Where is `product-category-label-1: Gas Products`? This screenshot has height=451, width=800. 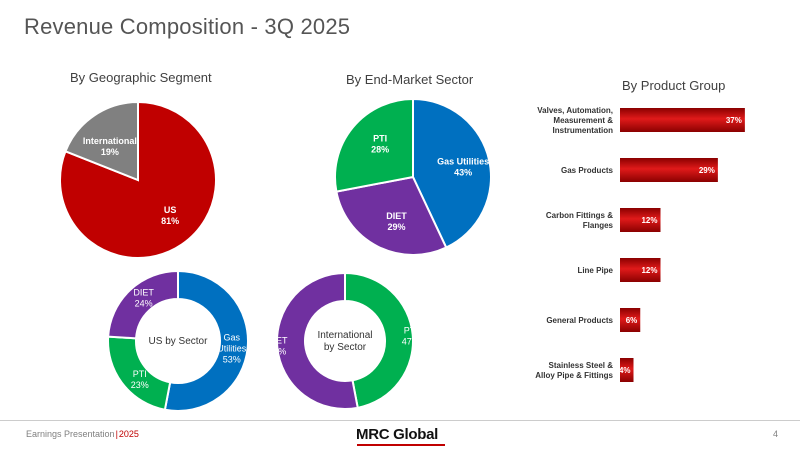
product-category-label-1: Gas Products is located at coordinates (587, 170).